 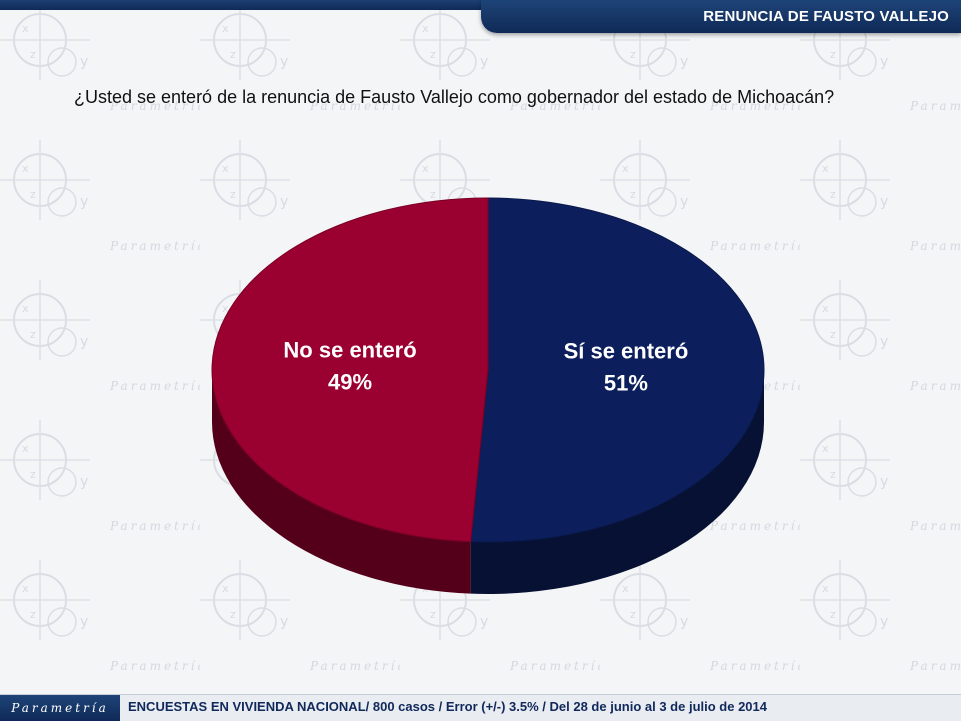 What do you see at coordinates (626, 350) in the screenshot?
I see `slice-label-si: Sí se enteró` at bounding box center [626, 350].